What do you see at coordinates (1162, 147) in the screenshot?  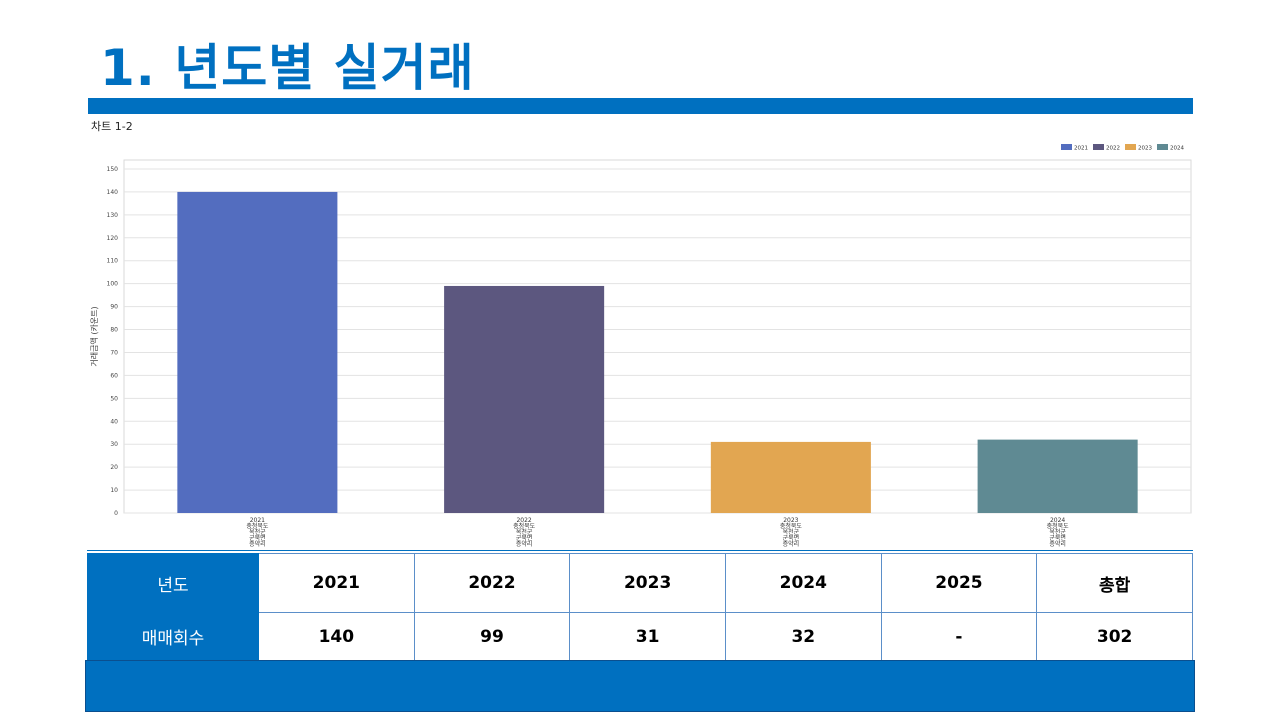 I see `legend-swatch-2024` at bounding box center [1162, 147].